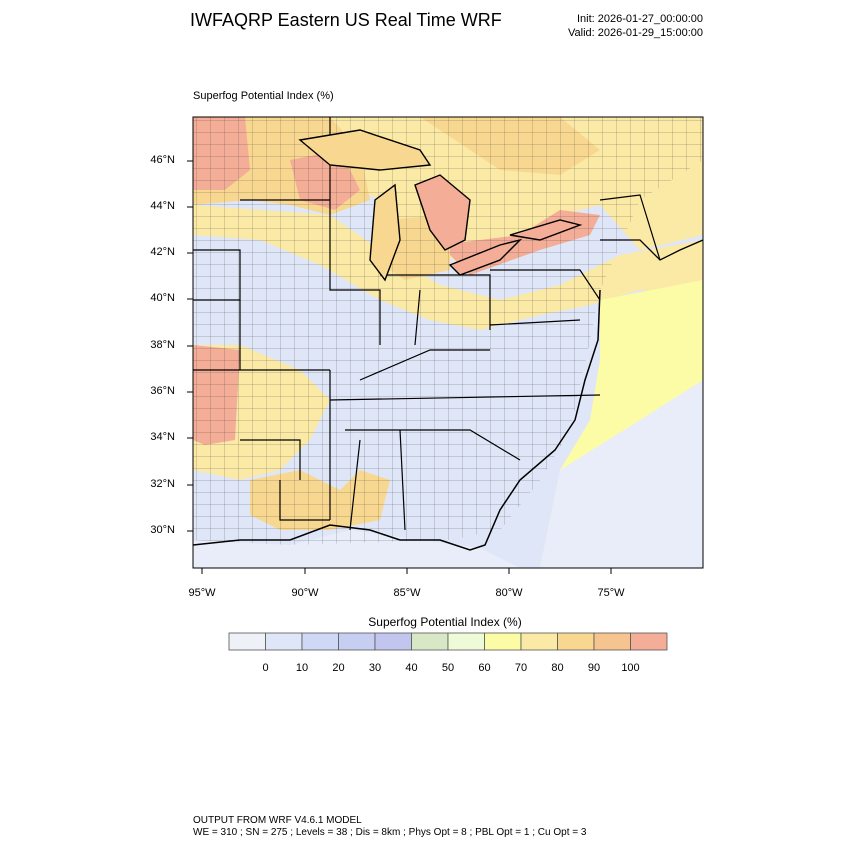 The width and height of the screenshot is (850, 850). Describe the element at coordinates (621, 474) in the screenshot. I see `atlantic-south` at that location.